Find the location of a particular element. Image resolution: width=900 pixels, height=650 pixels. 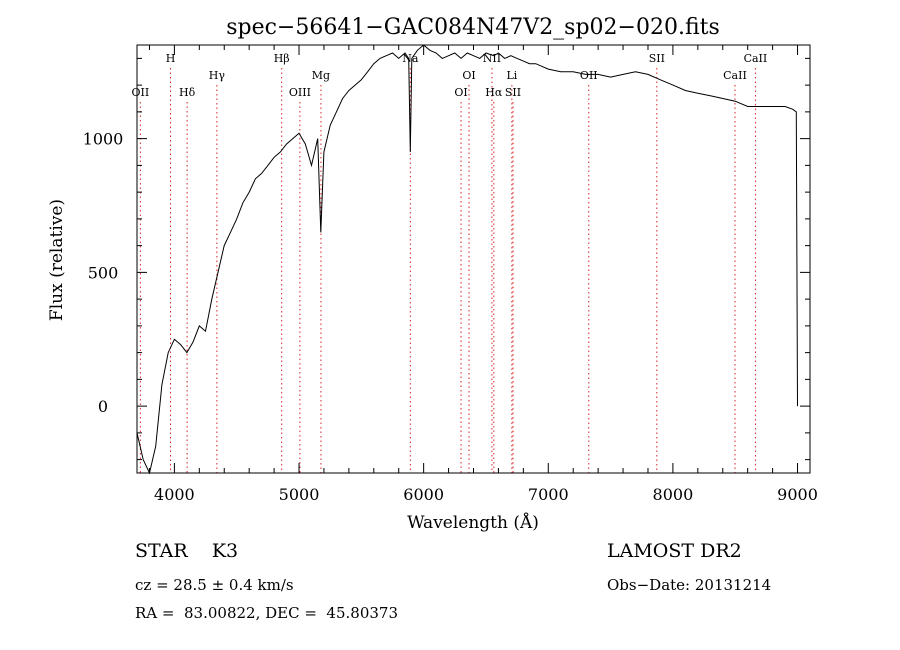

line-marker-label: H is located at coordinates (171, 58).